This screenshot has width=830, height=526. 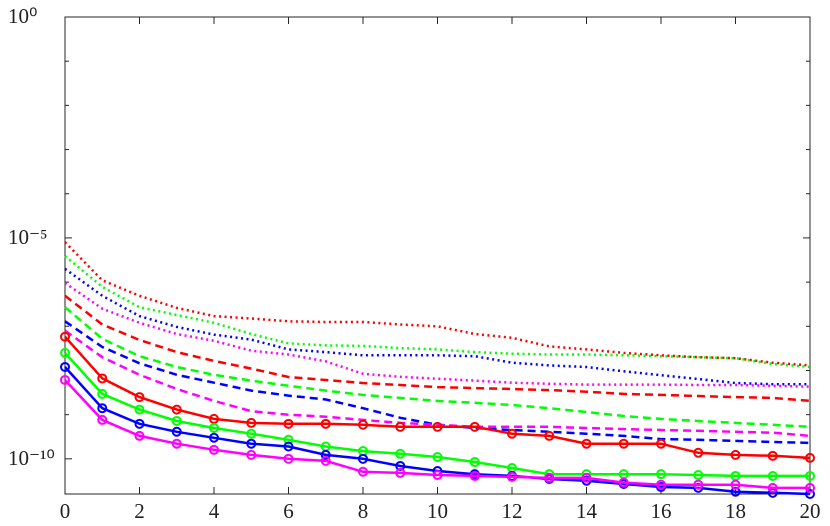 I want to click on x-tick-label: 20, so click(x=810, y=511).